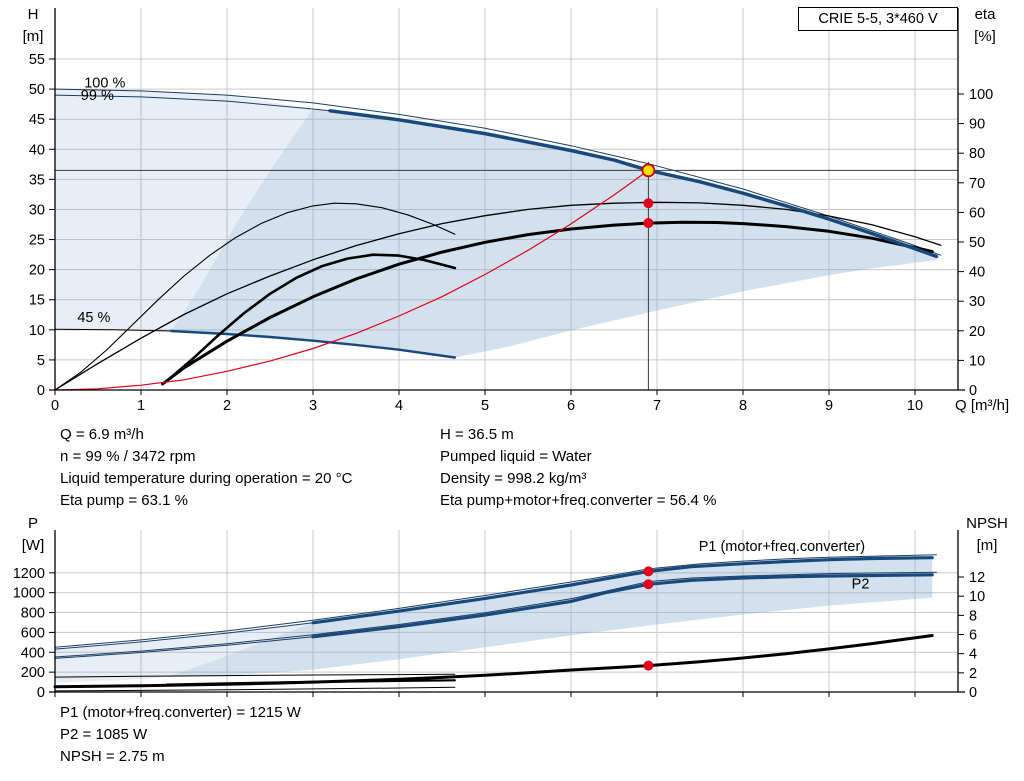  What do you see at coordinates (477, 434) in the screenshot?
I see `duty-h-readout: H = 36.5 m` at bounding box center [477, 434].